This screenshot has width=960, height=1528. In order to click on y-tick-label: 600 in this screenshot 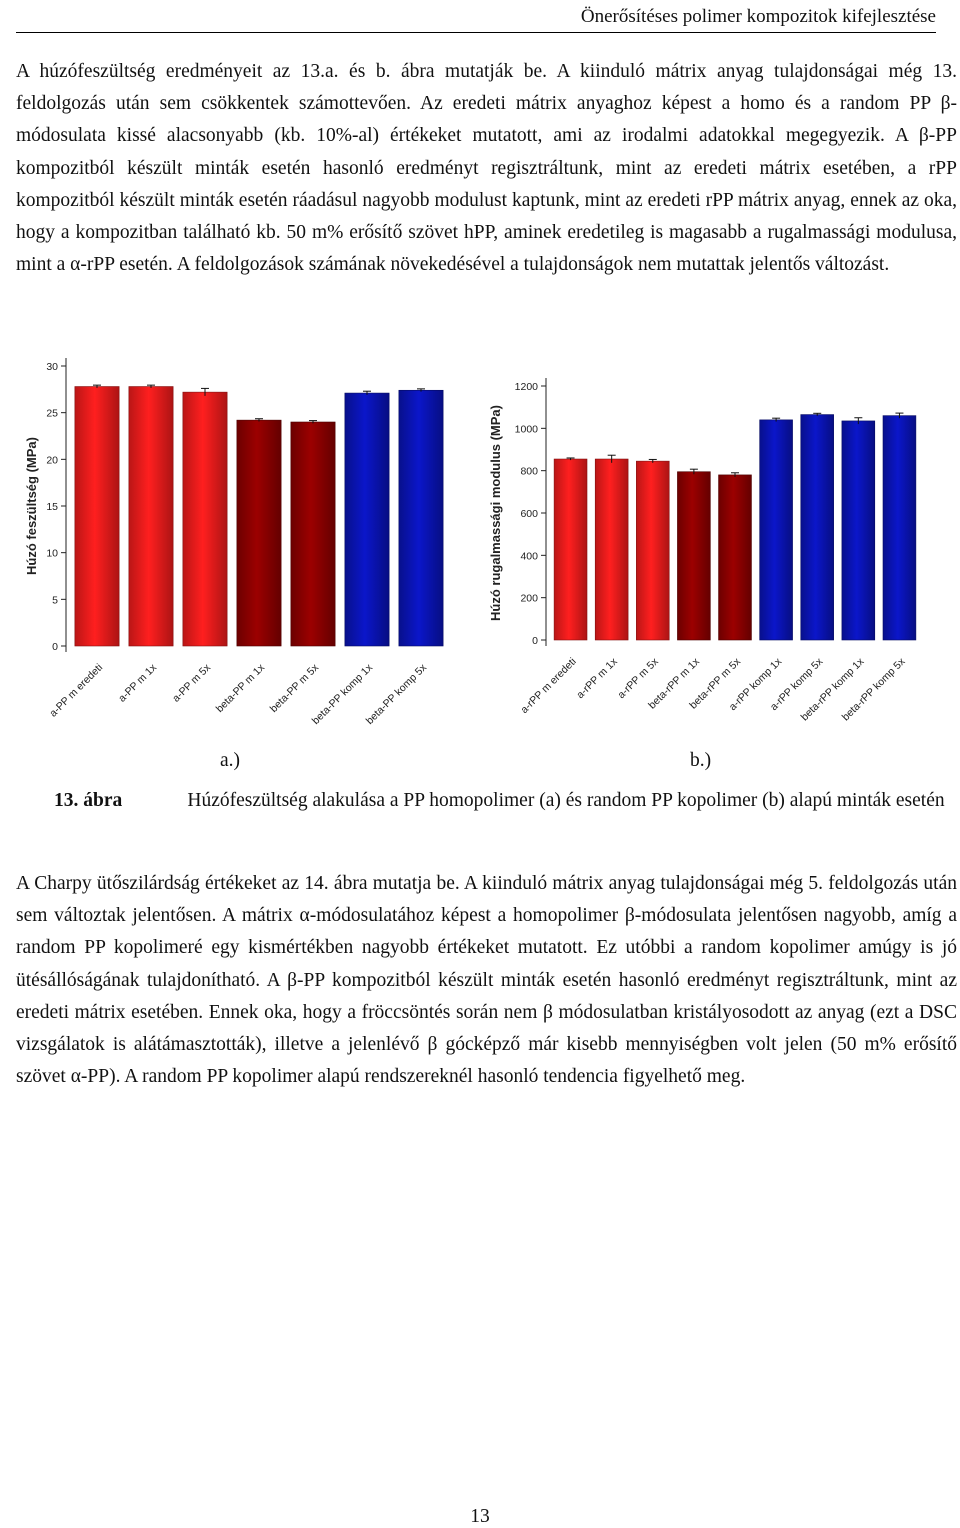, I will do `click(529, 514)`.